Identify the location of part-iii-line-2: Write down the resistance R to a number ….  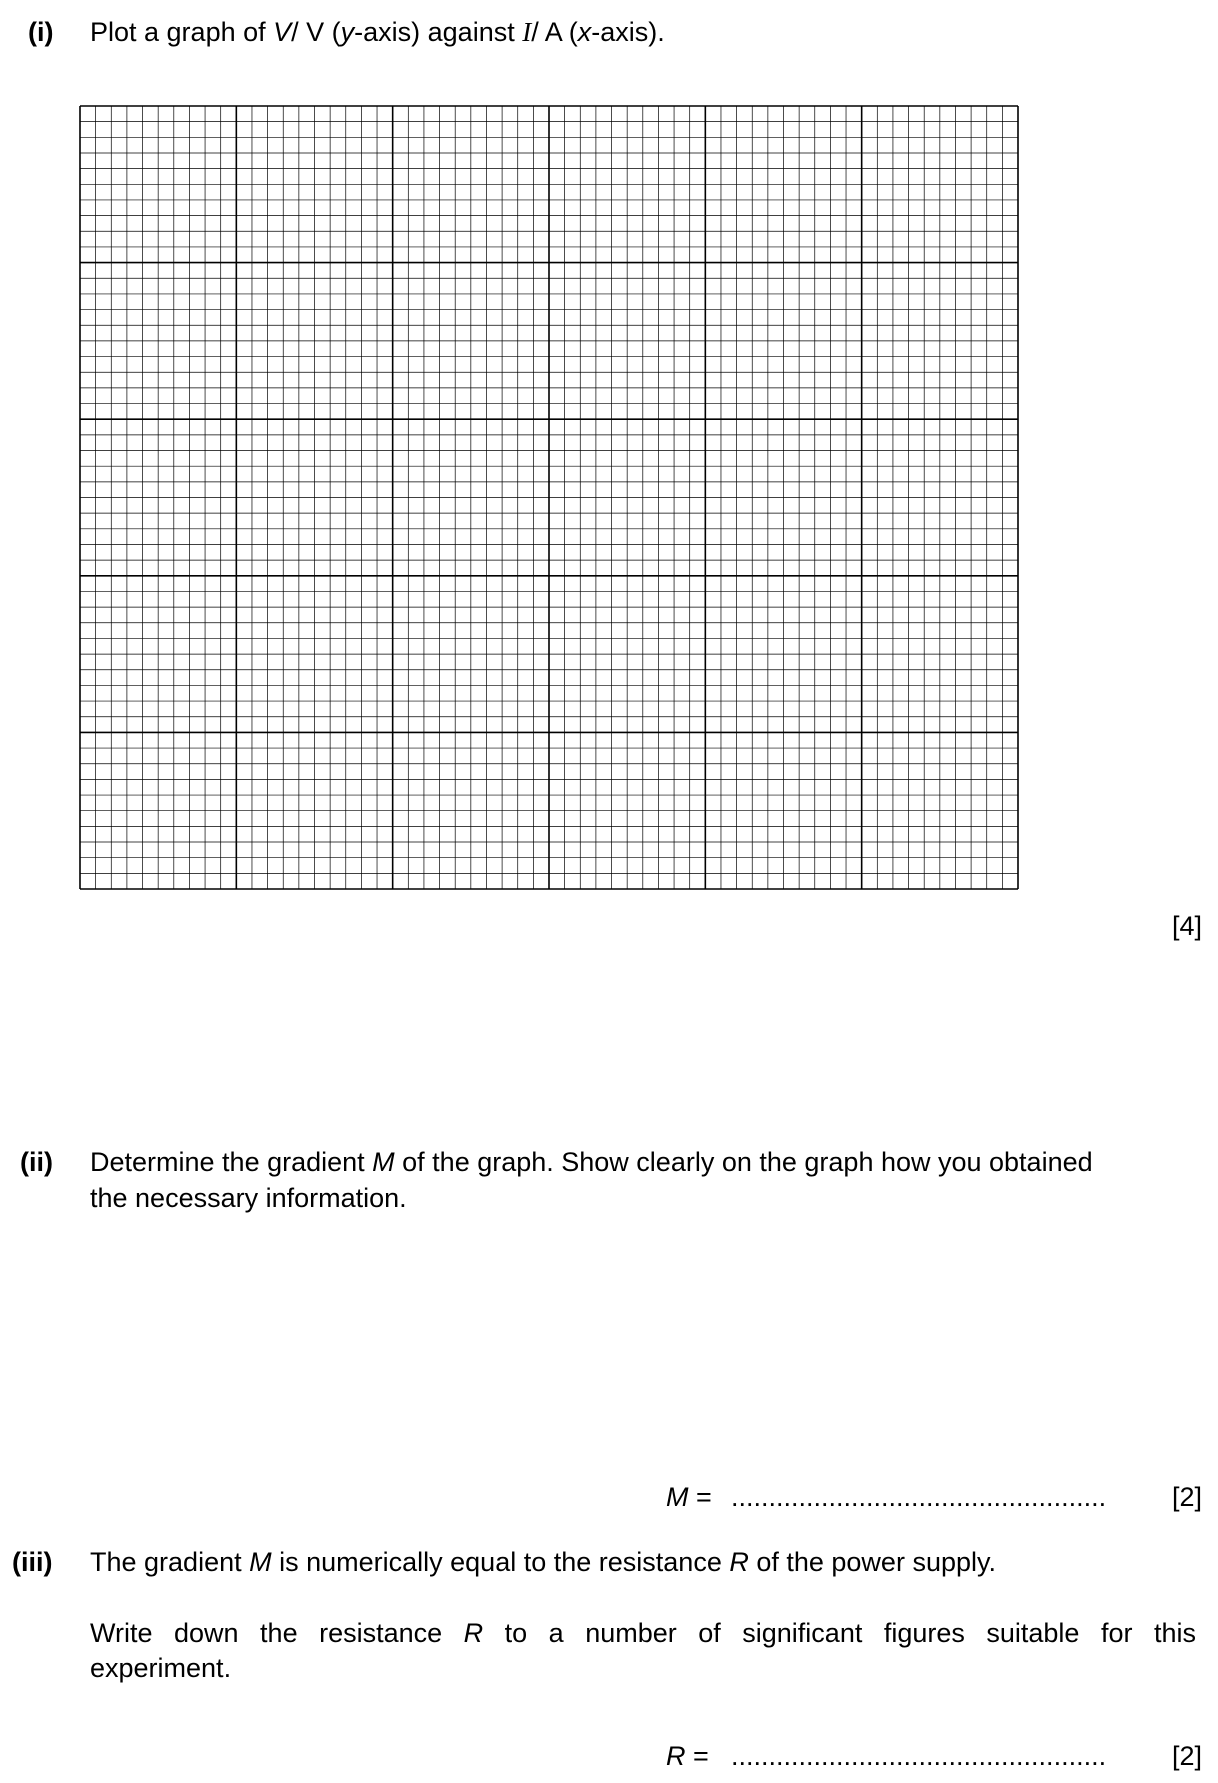
(643, 1633).